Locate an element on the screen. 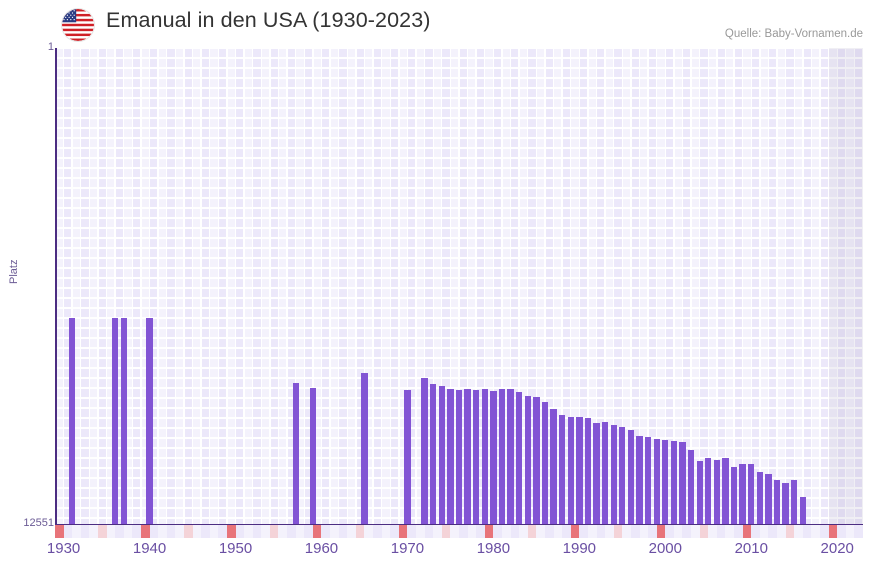  y-axis-line is located at coordinates (56, 286).